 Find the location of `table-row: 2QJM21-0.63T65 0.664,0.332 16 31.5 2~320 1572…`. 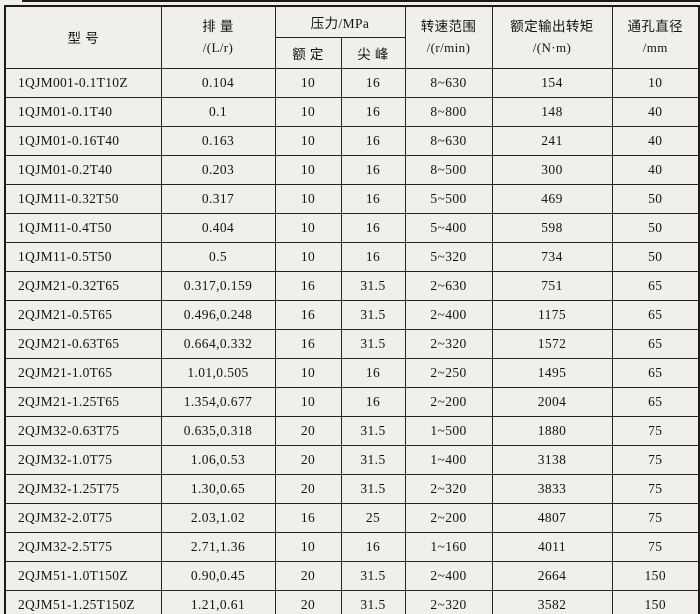

table-row: 2QJM21-0.63T65 0.664,0.332 16 31.5 2~320 1572… is located at coordinates (352, 343).